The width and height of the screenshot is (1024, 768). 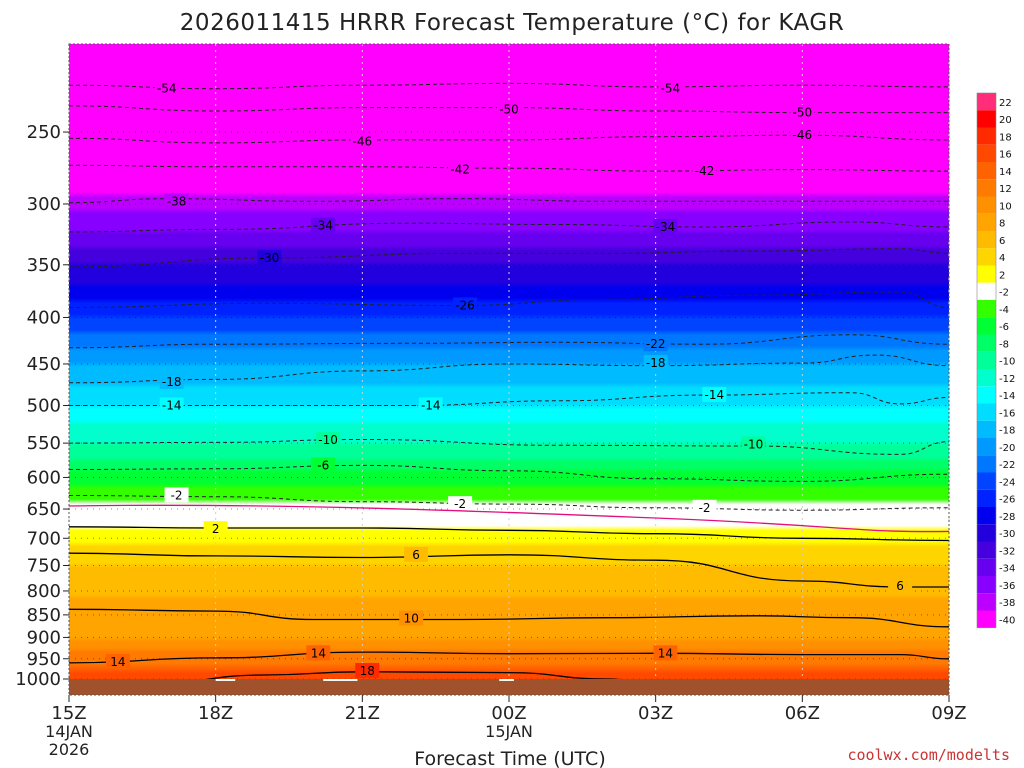 What do you see at coordinates (1007, 586) in the screenshot?
I see `colorbar-label: -36` at bounding box center [1007, 586].